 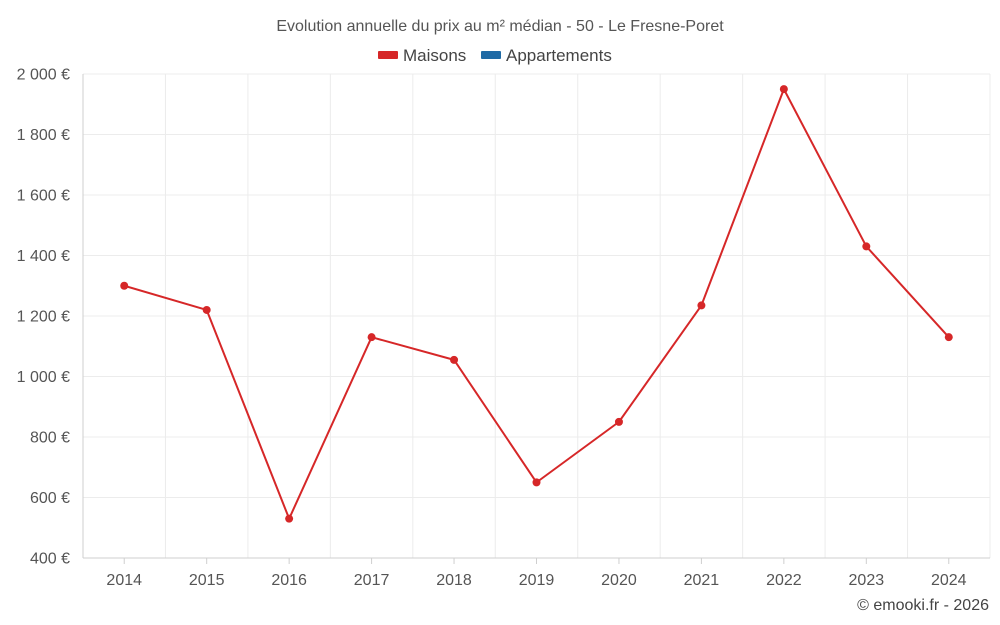 I want to click on y-tick-label: 1 600 €, so click(x=43, y=196).